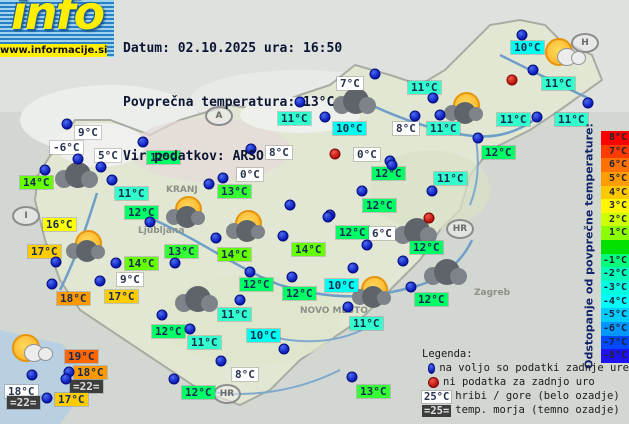 Image resolution: width=629 pixels, height=424 pixels. What do you see at coordinates (537, 410) in the screenshot?
I see `legend-item-label: temp. morja (temno ozadje)` at bounding box center [537, 410].